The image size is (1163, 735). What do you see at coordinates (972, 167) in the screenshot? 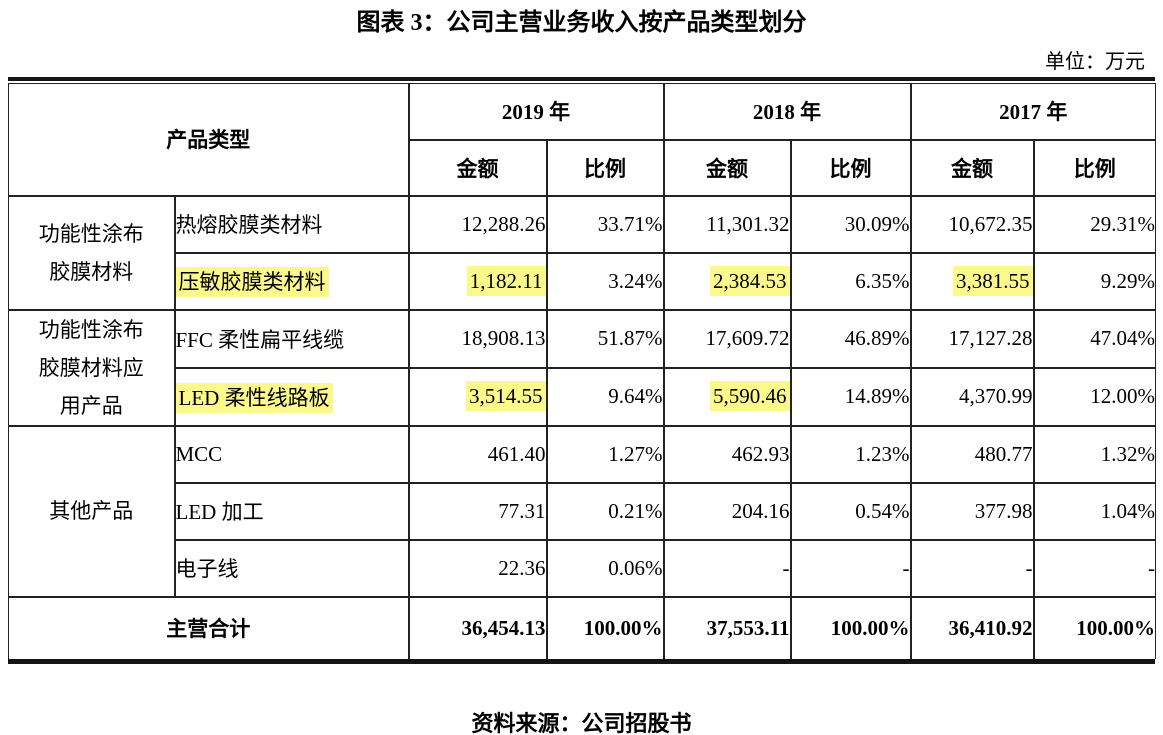
I see `amount-header-2: 金额` at bounding box center [972, 167].